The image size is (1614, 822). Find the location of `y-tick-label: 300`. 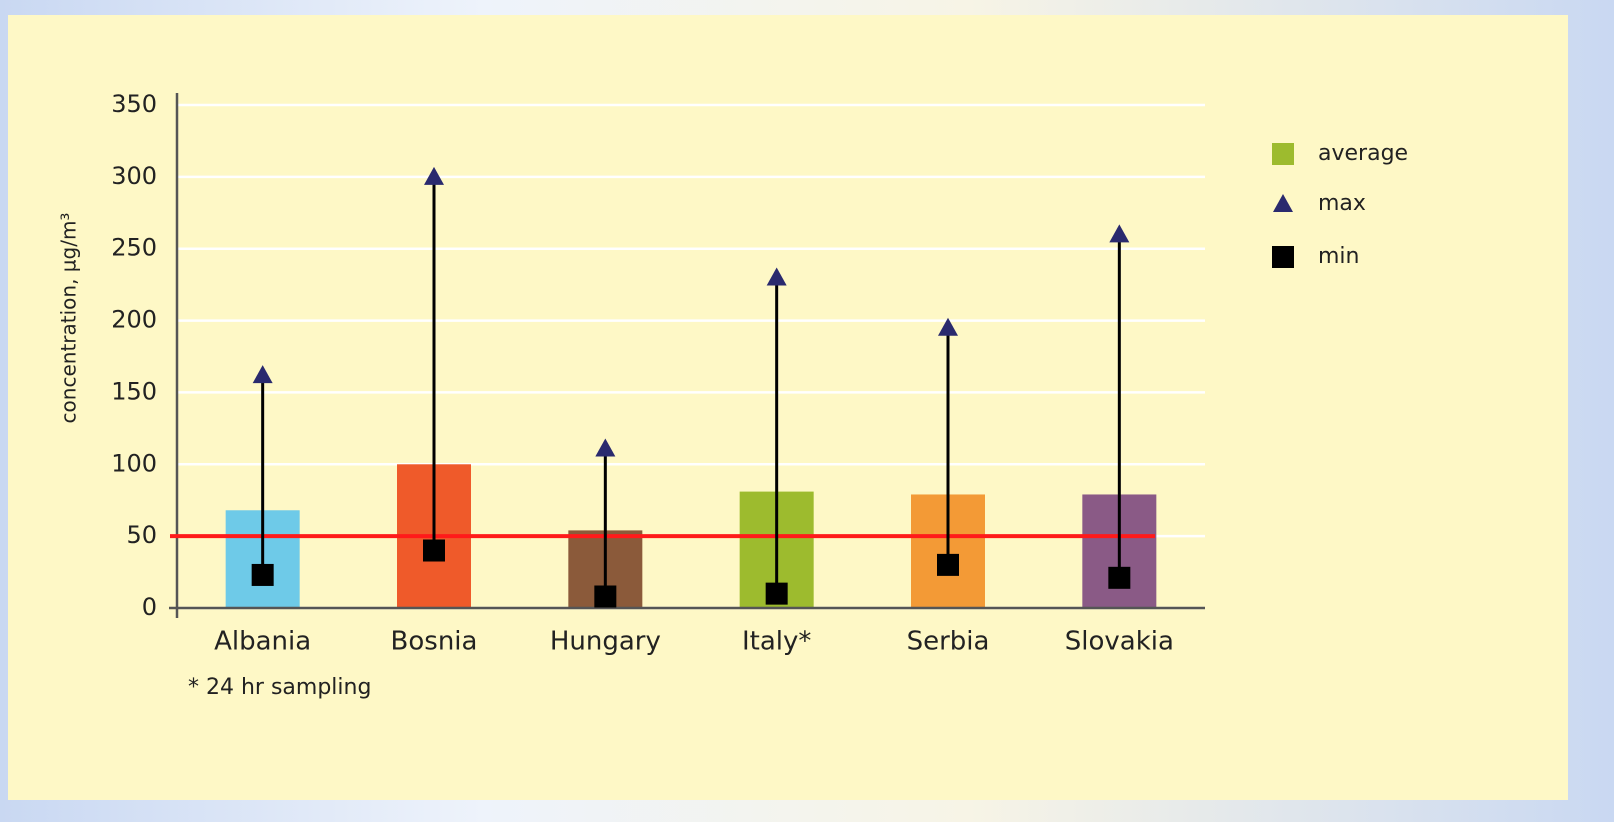

y-tick-label: 300 is located at coordinates (134, 176).